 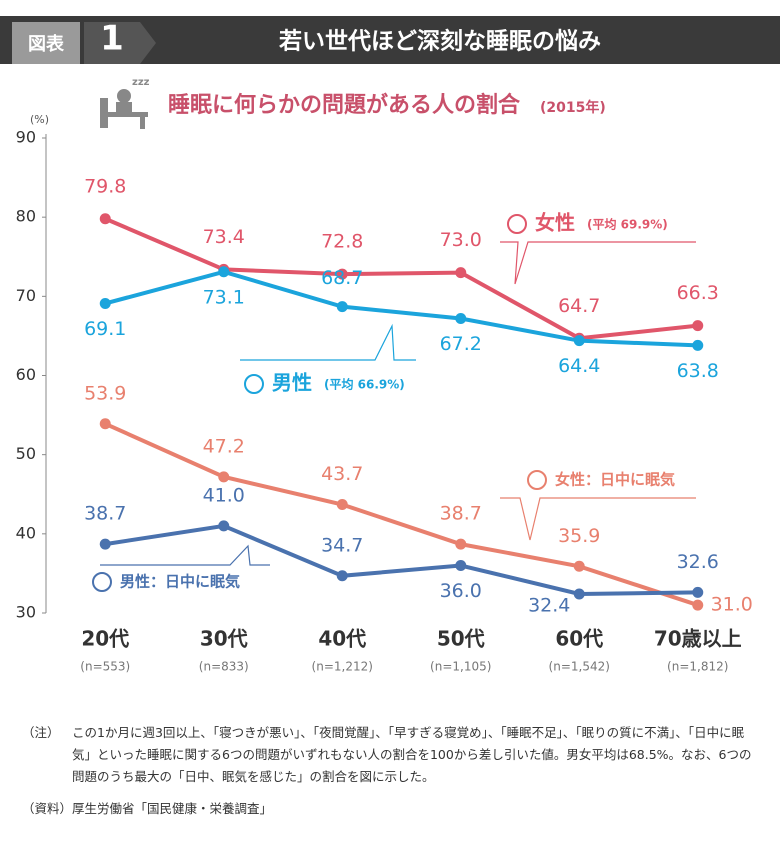 What do you see at coordinates (392, 809) in the screenshot?
I see `source-row: （資料） 厚生労働省「国民健康・栄養調査」` at bounding box center [392, 809].